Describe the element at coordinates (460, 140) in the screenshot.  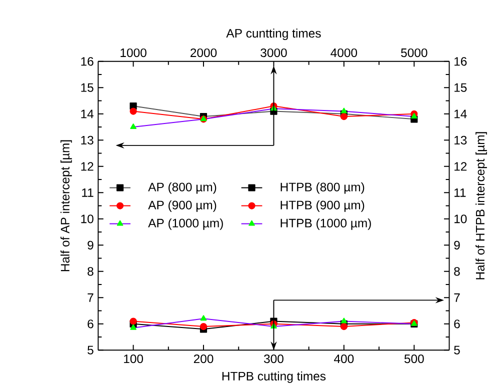
I see `y2-tick-label: 13` at that location.